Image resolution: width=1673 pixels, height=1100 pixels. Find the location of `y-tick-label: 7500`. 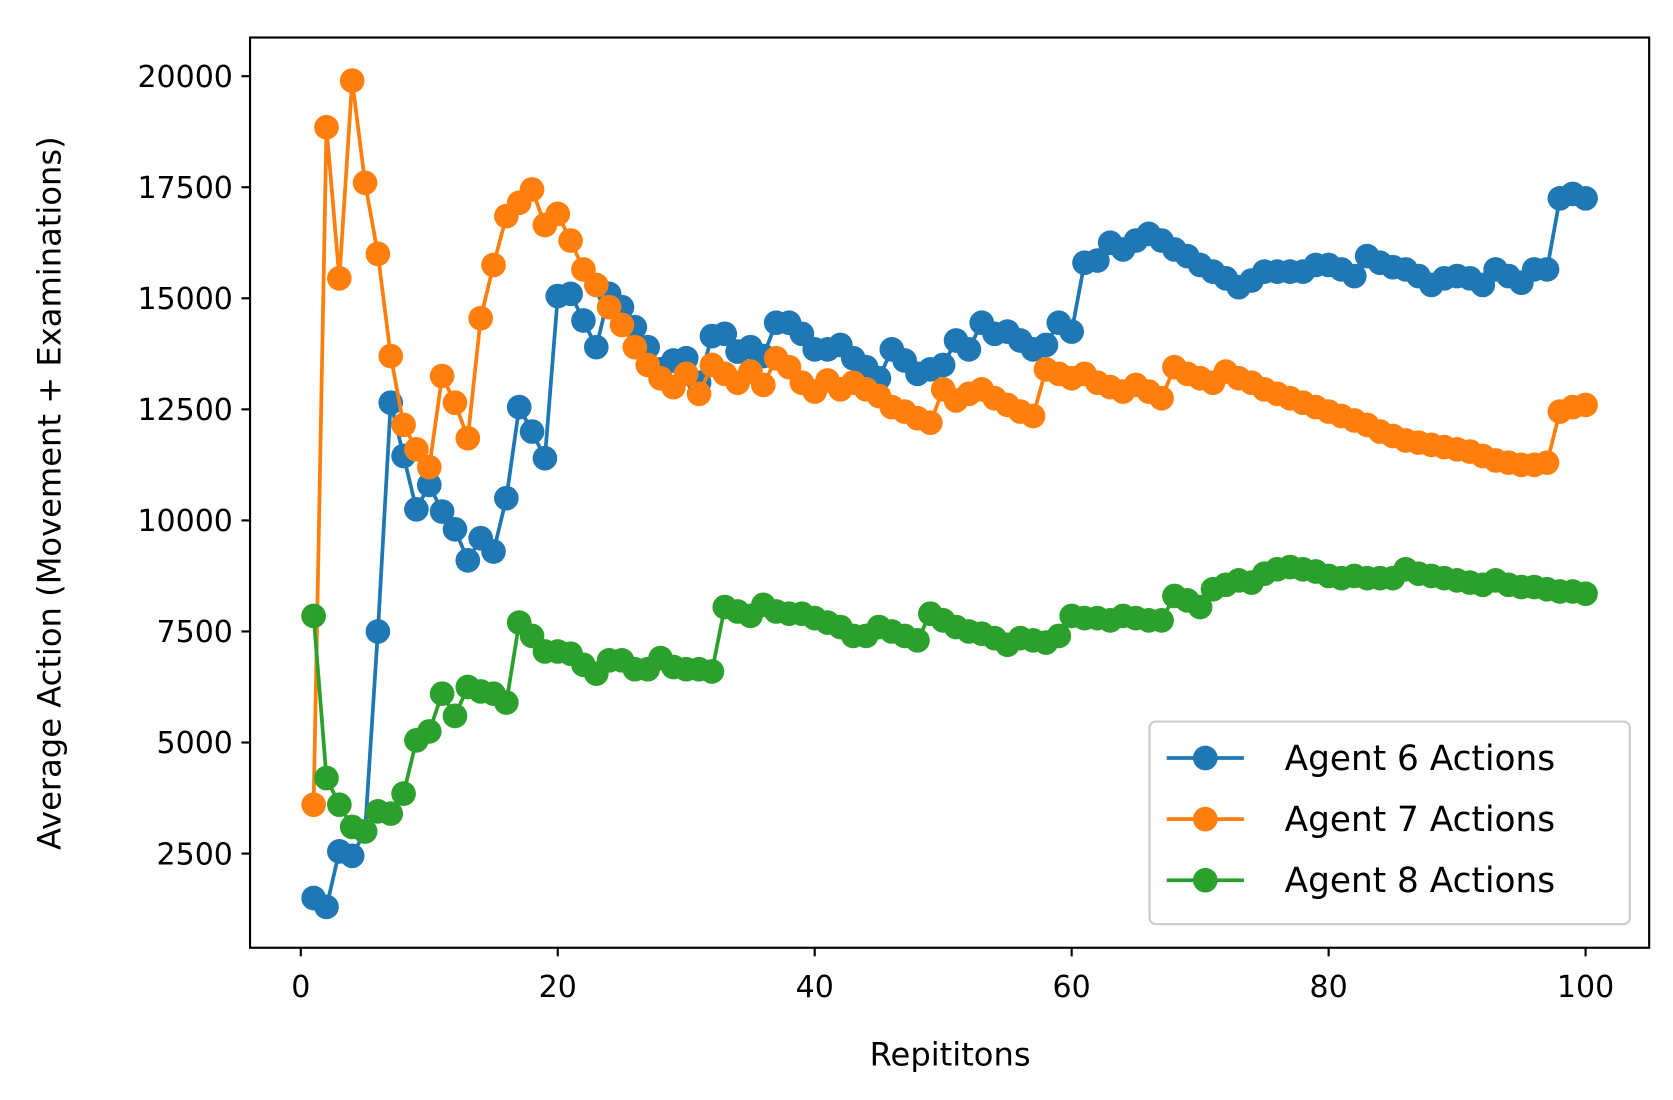

y-tick-label: 7500 is located at coordinates (195, 632).